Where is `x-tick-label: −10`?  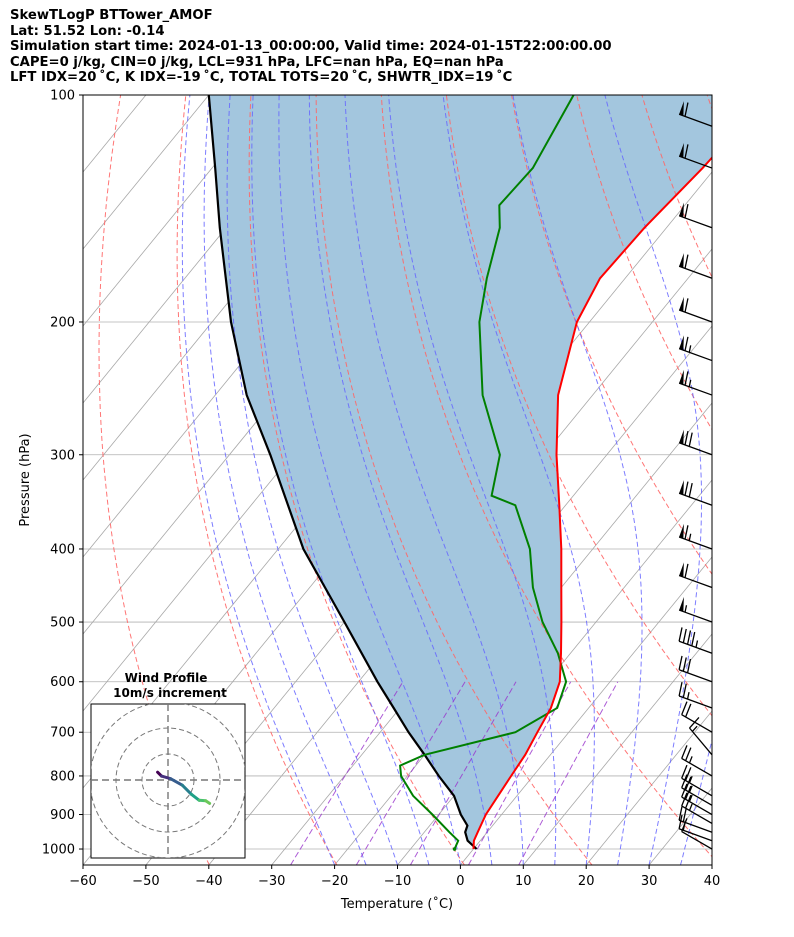
x-tick-label: −10 is located at coordinates (397, 881).